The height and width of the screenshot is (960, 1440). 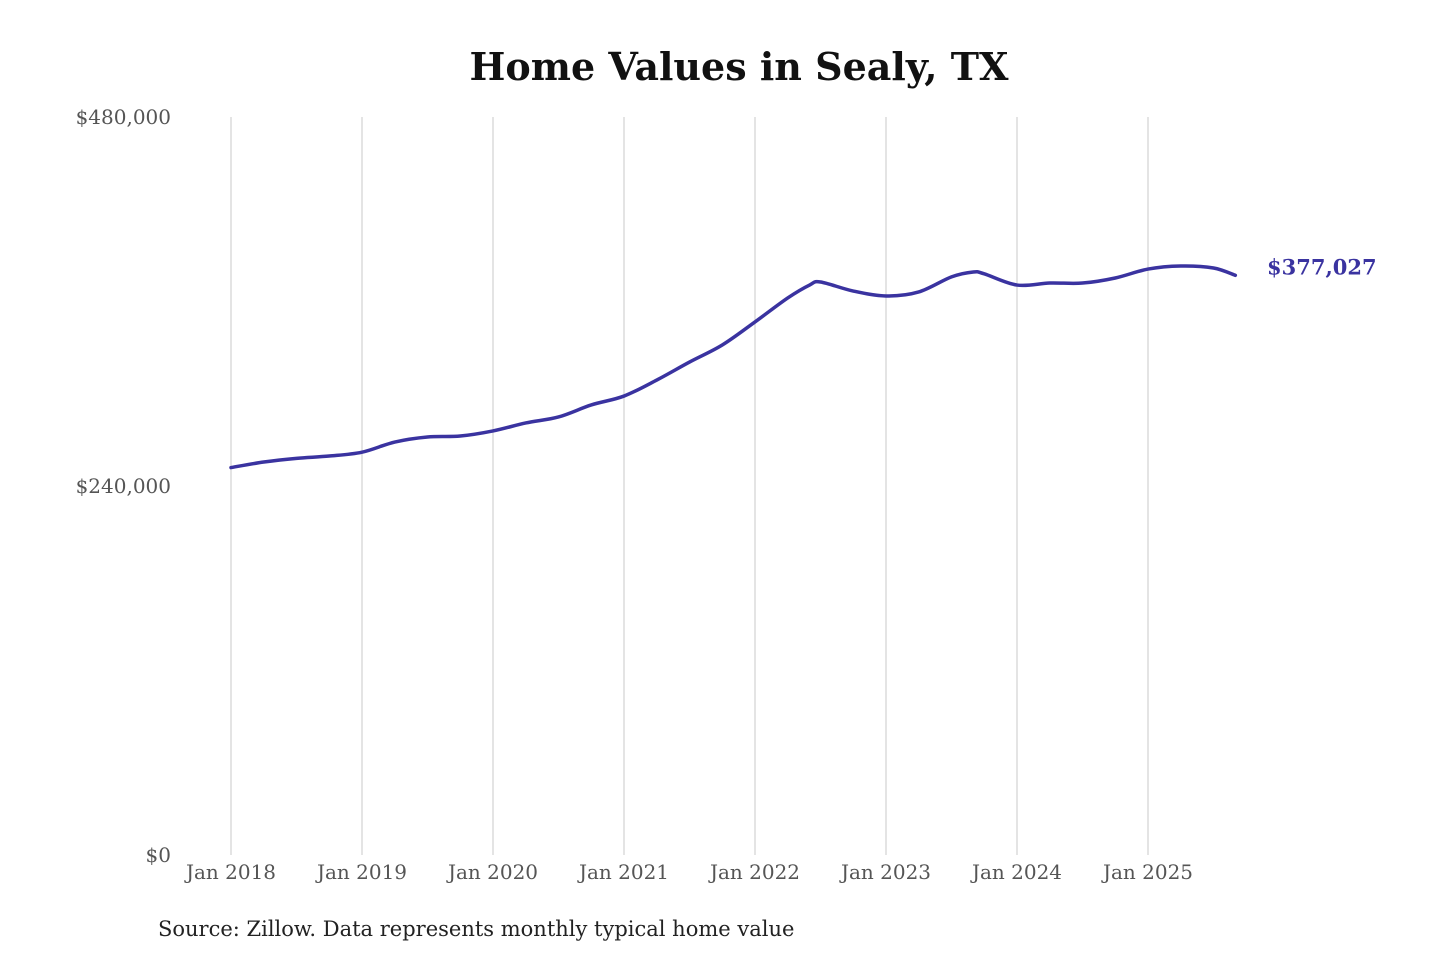 I want to click on x-tick-label: Jan 2022, so click(x=754, y=872).